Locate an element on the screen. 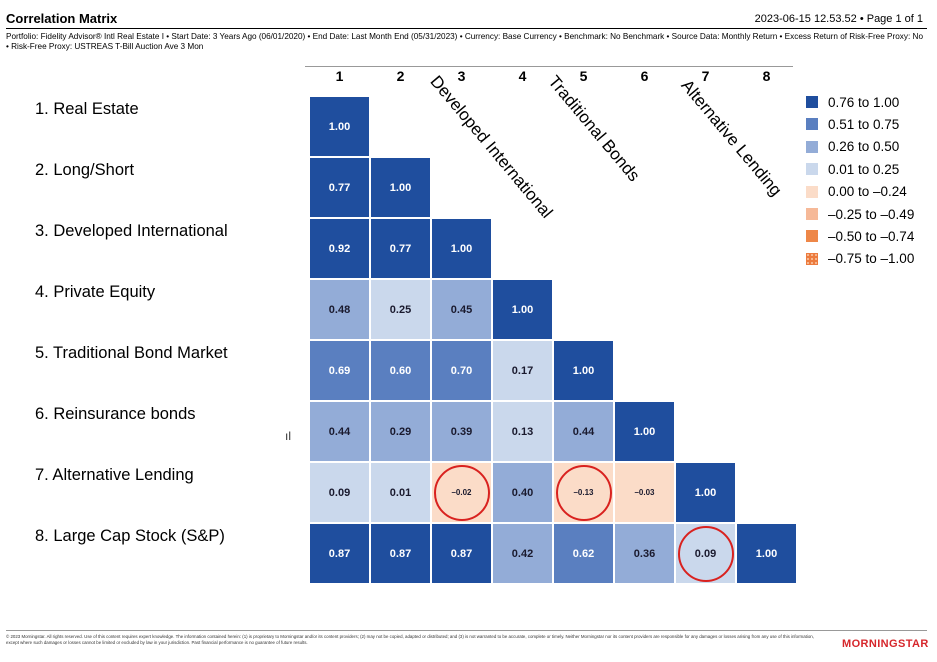  column-header-7: 7 is located at coordinates (705, 76).